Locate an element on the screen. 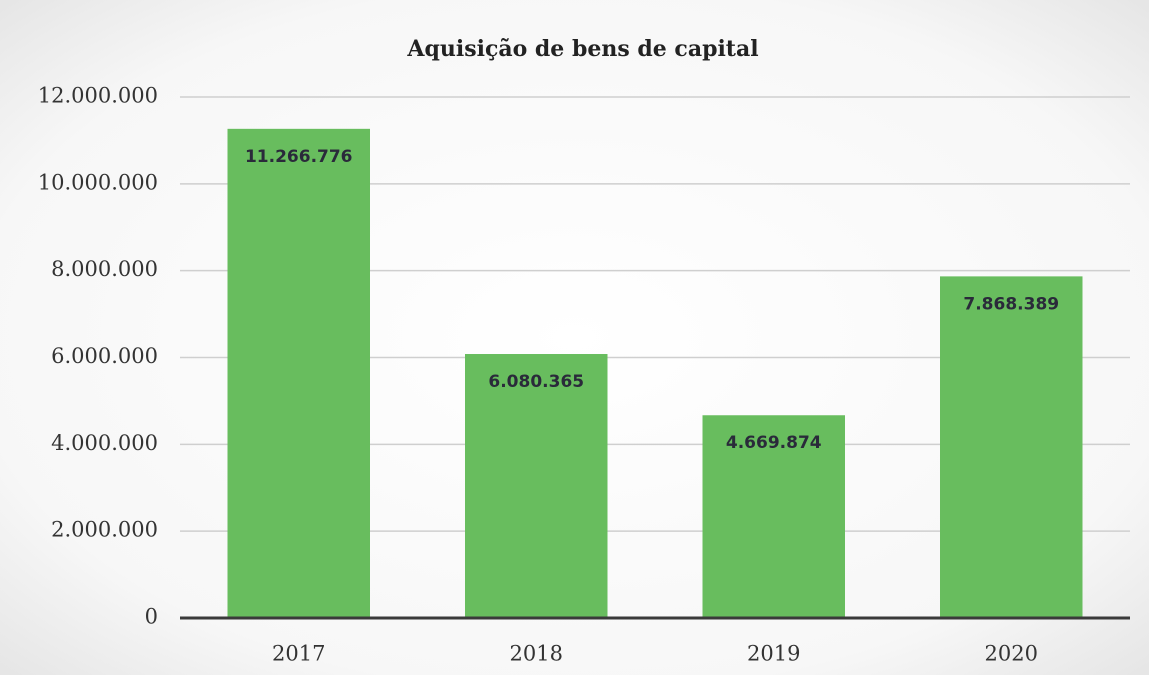 The width and height of the screenshot is (1149, 675). y-tick-label: 6.000.000 is located at coordinates (104, 356).